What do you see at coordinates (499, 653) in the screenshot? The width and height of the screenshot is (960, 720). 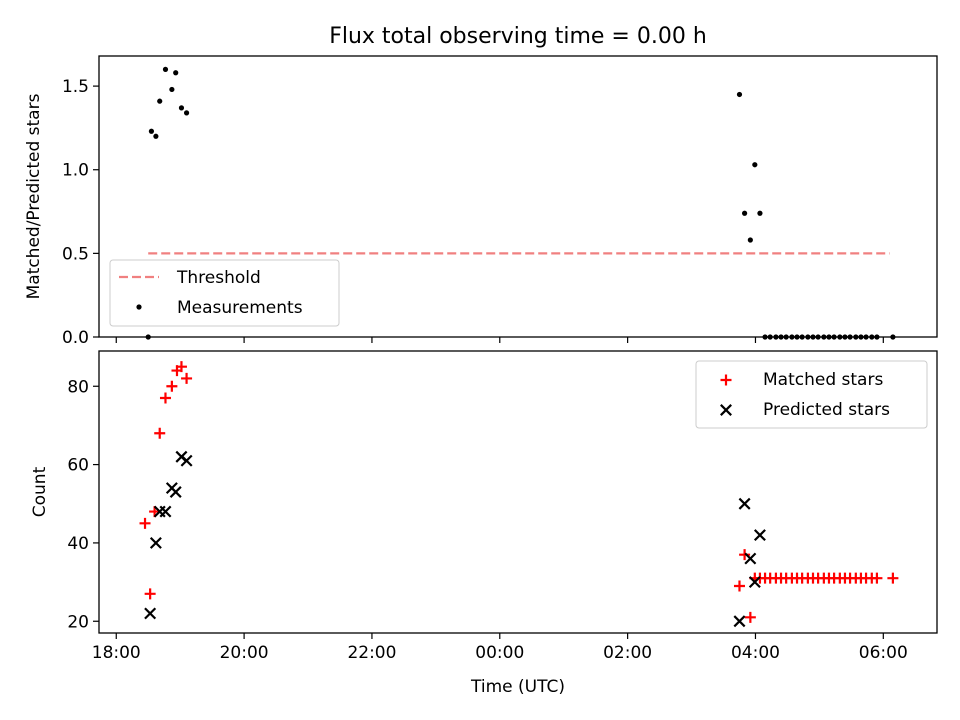 I see `bottom-x-tick-label: 00:00` at bounding box center [499, 653].